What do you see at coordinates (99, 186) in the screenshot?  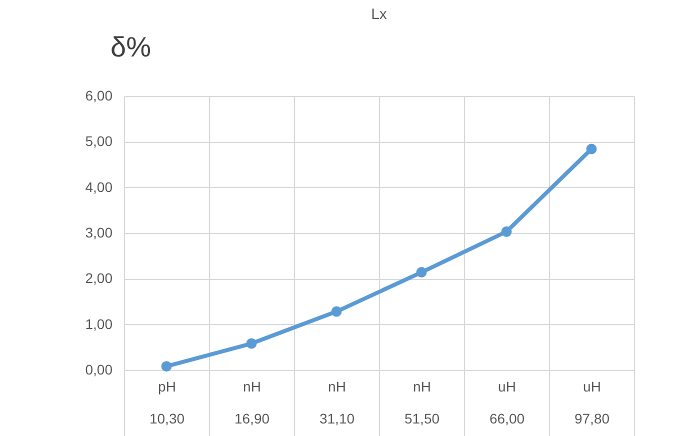 I see `y-tick-label: 4,00` at bounding box center [99, 186].